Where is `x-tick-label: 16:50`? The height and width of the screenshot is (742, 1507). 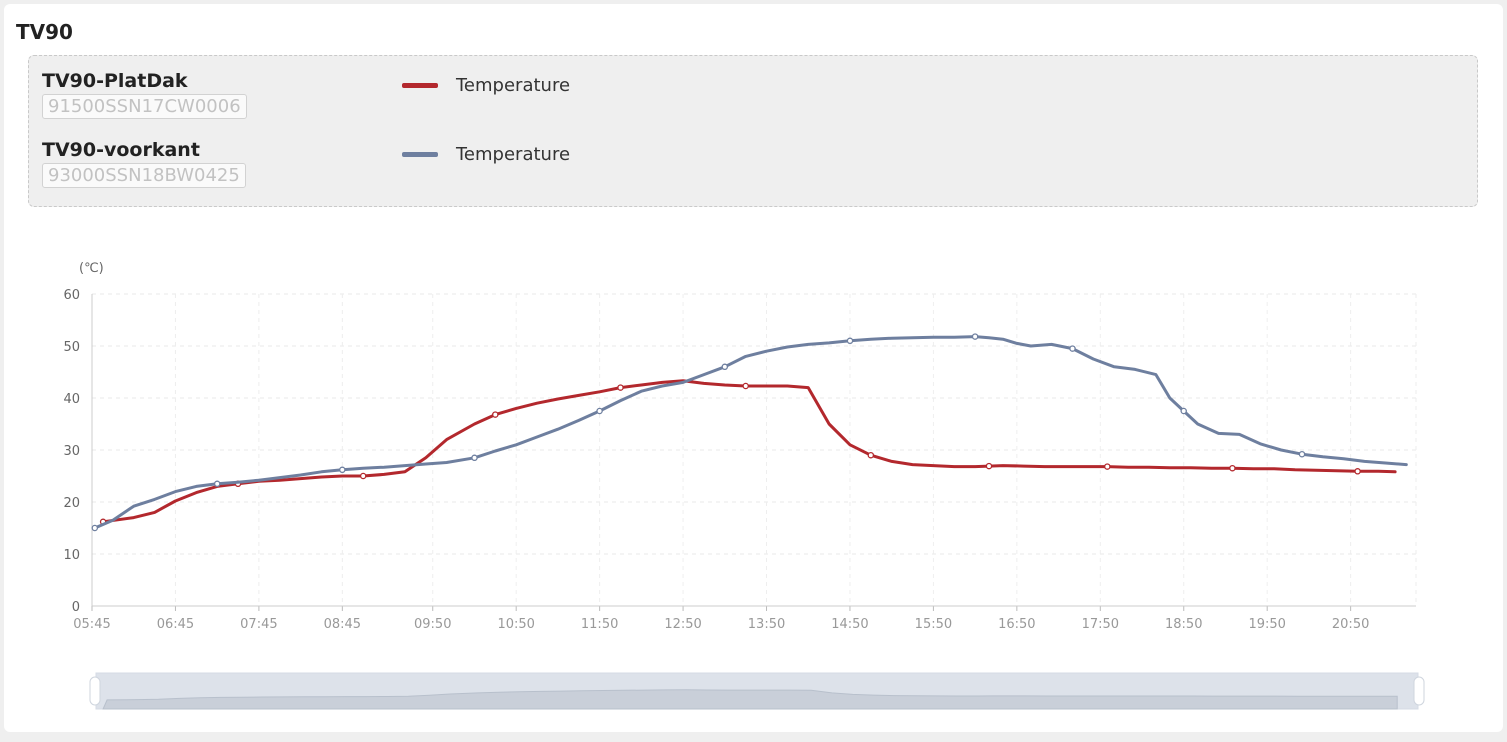
x-tick-label: 16:50 is located at coordinates (1016, 624).